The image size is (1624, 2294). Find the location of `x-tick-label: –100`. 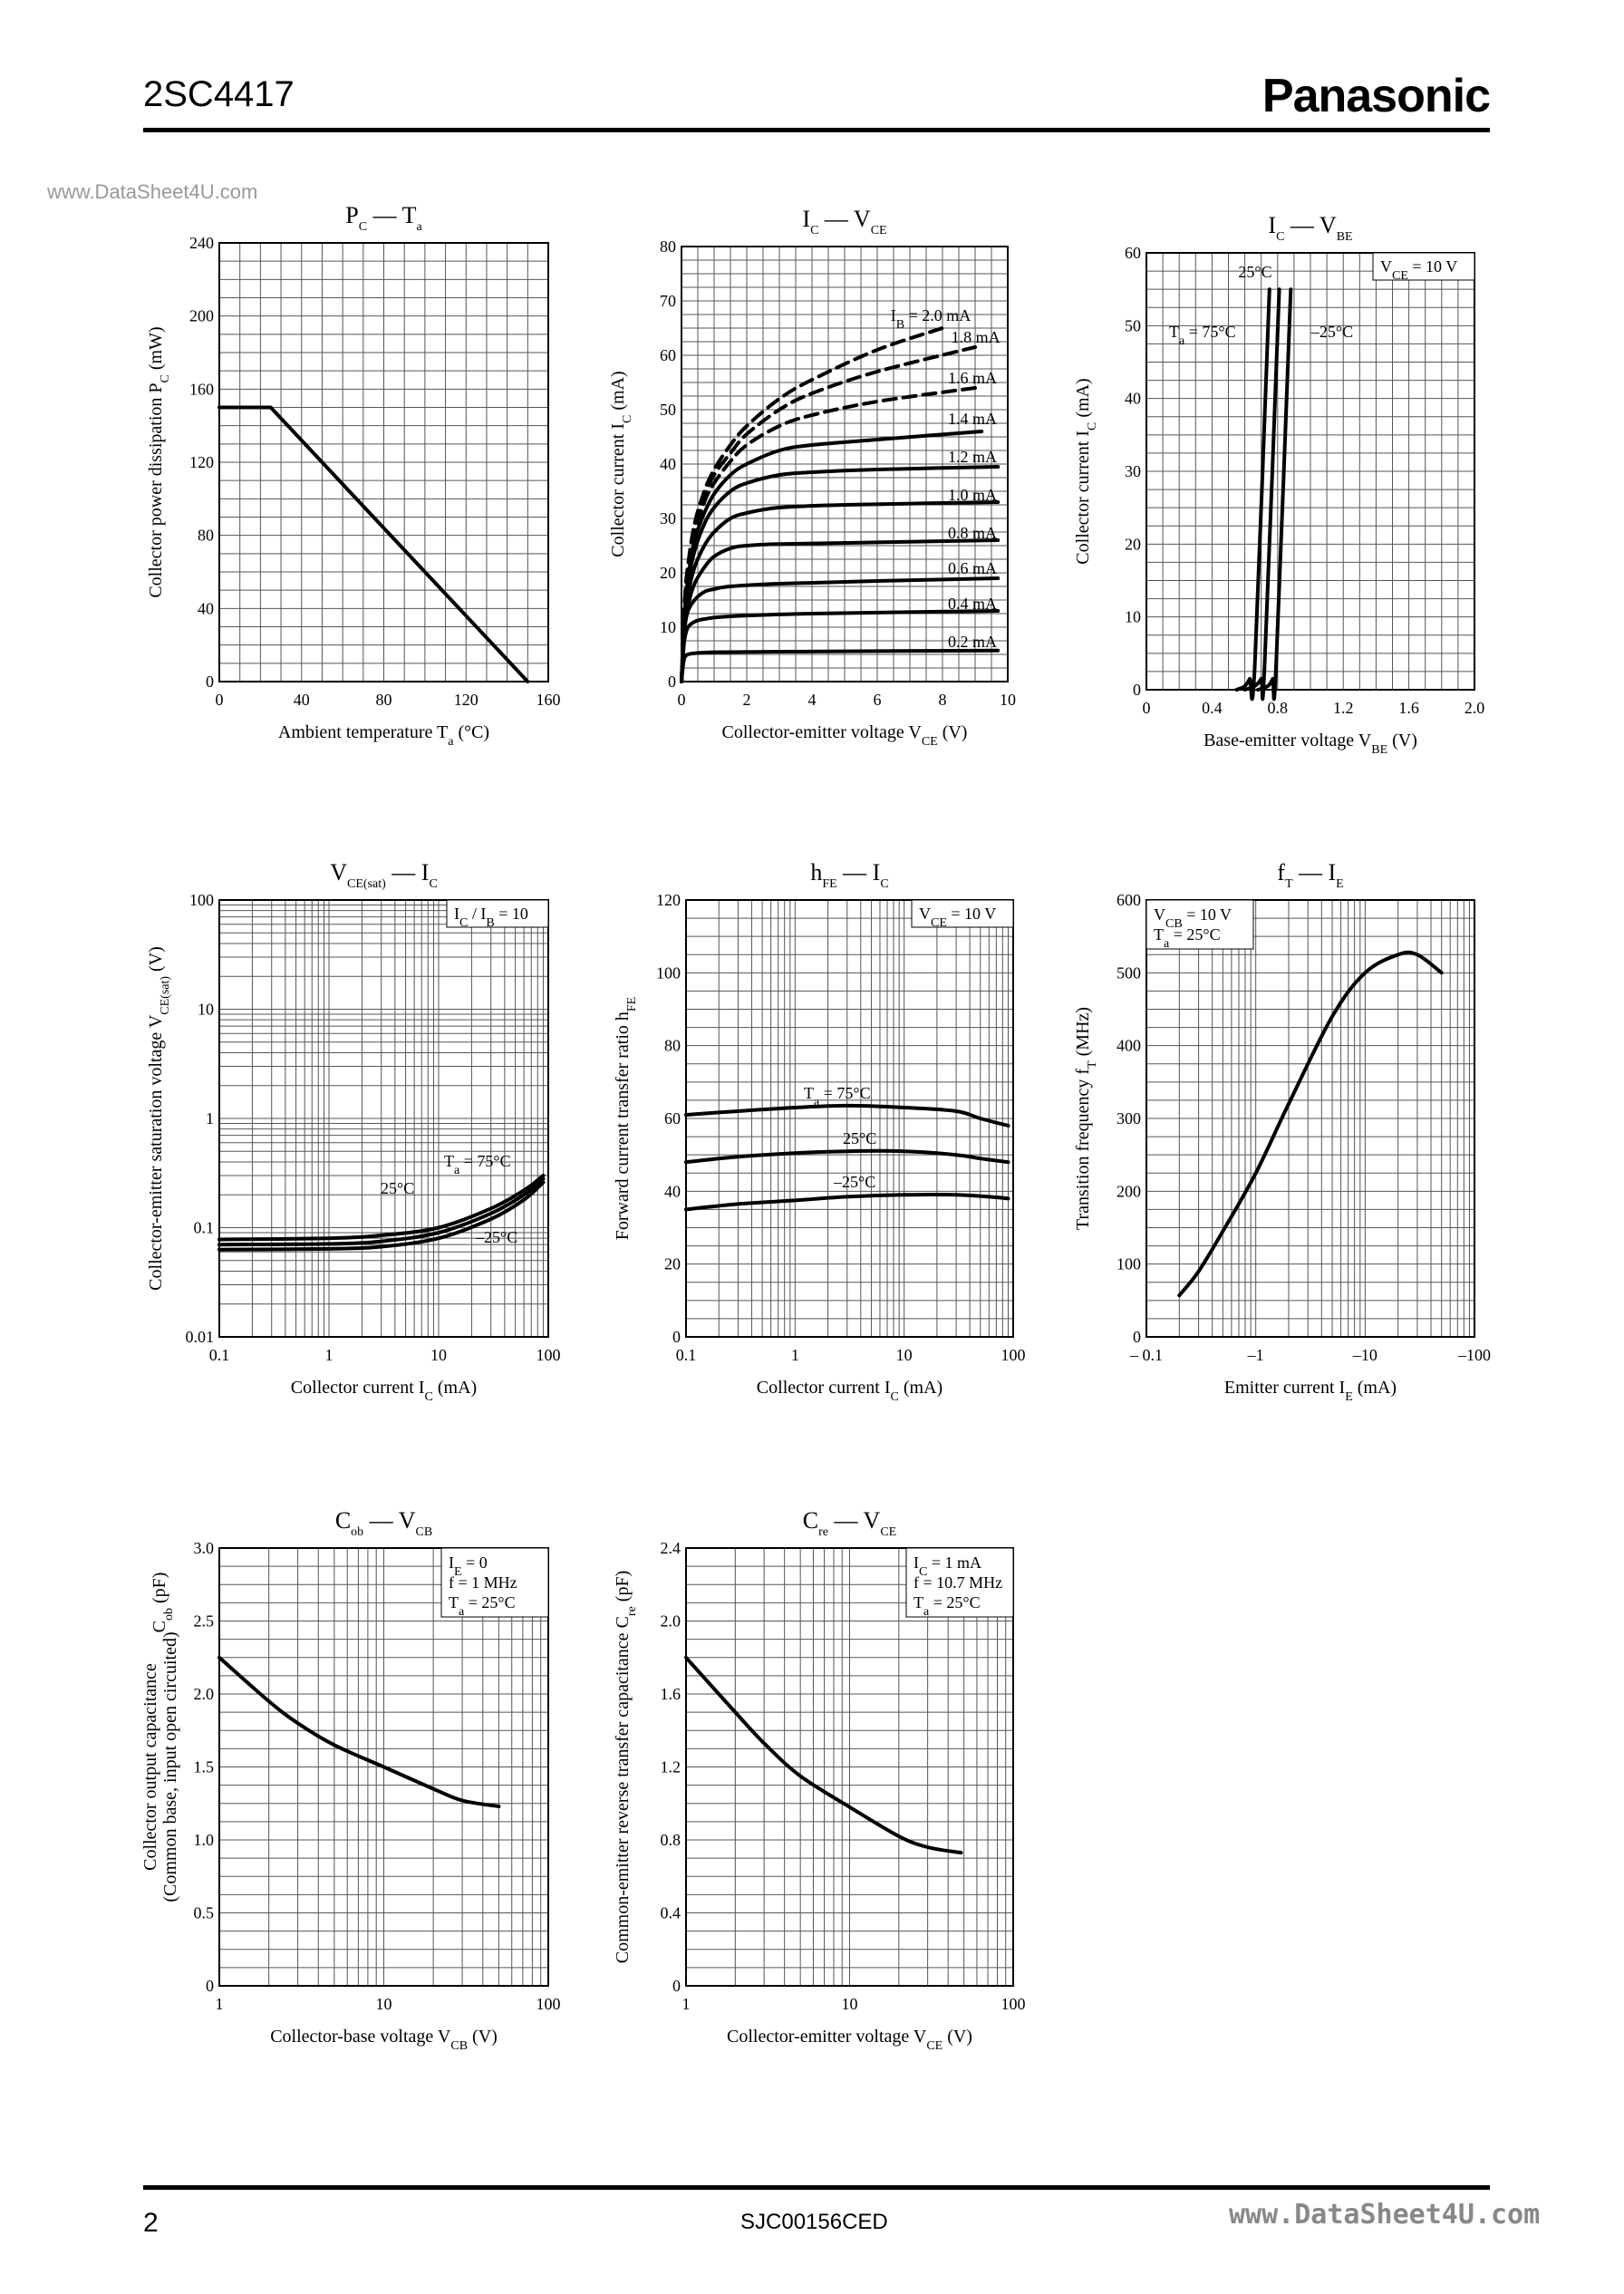

x-tick-label: –100 is located at coordinates (1474, 1355).